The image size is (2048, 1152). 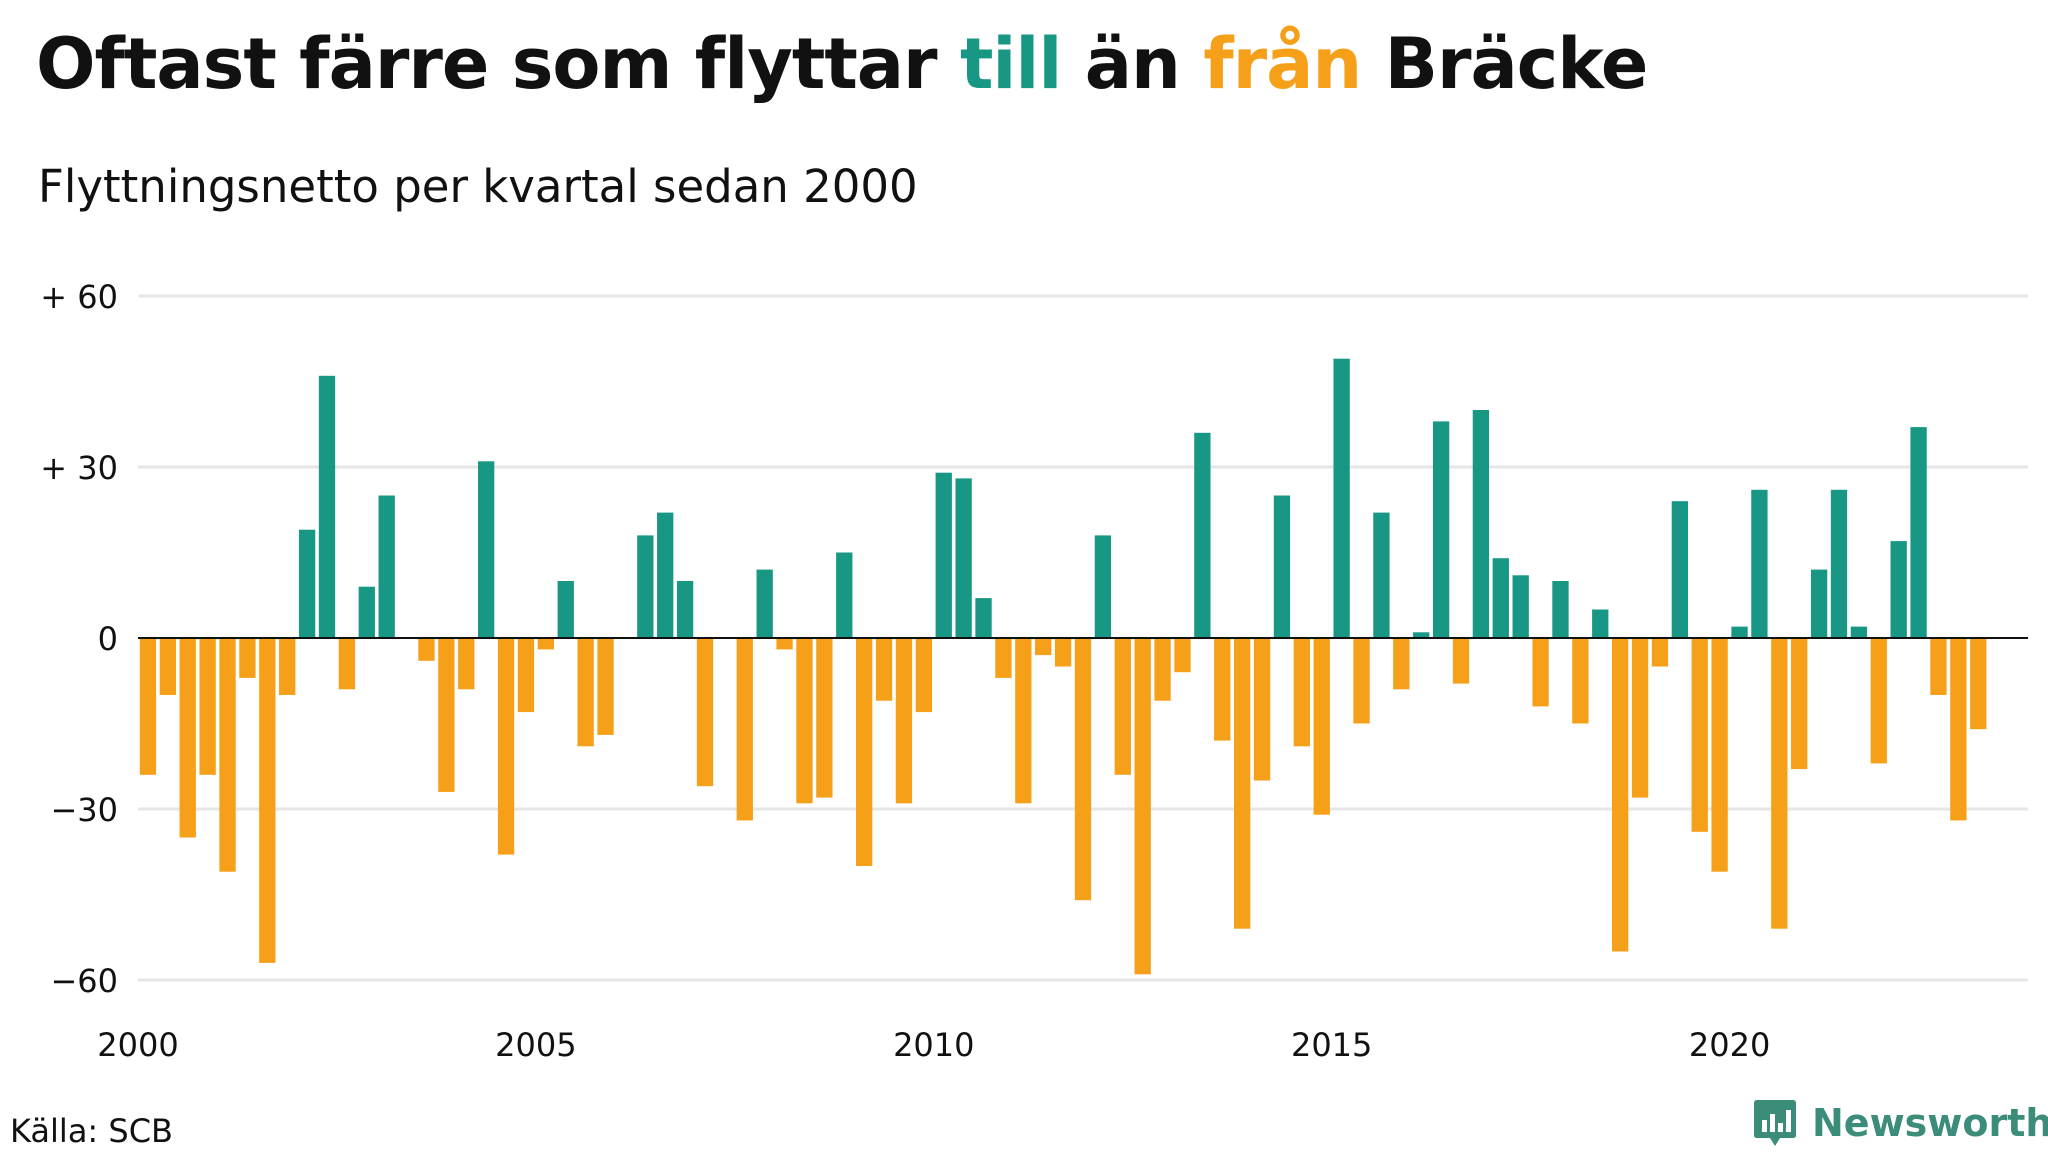 I want to click on y-tick-label: −60, so click(x=84, y=981).